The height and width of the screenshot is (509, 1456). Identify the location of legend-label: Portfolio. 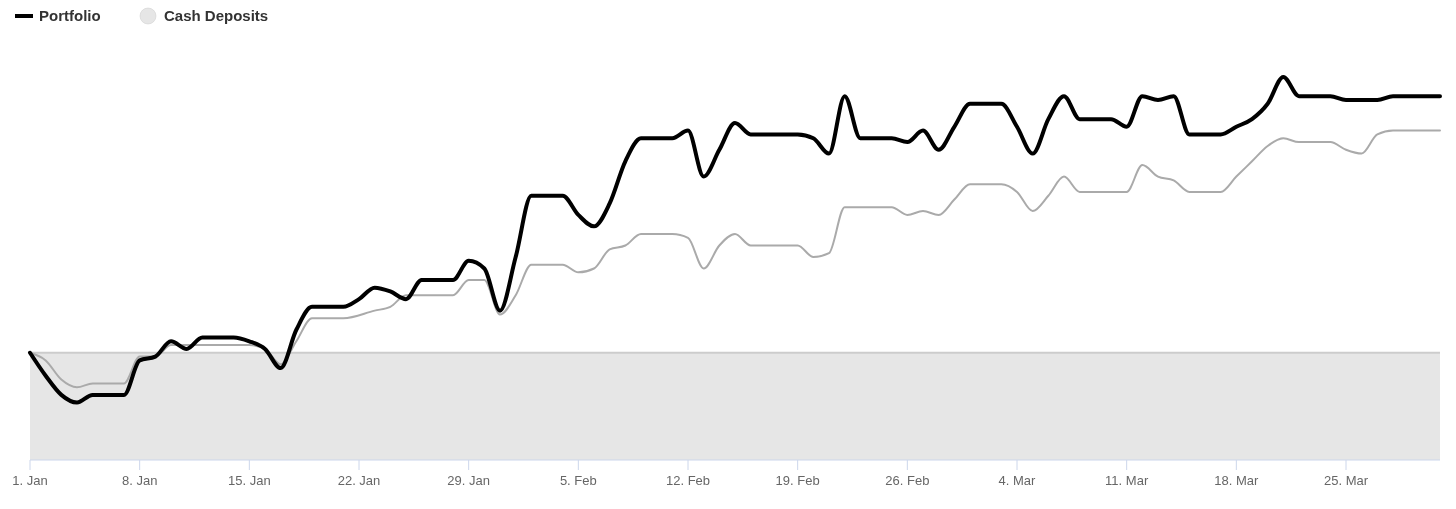
(70, 15).